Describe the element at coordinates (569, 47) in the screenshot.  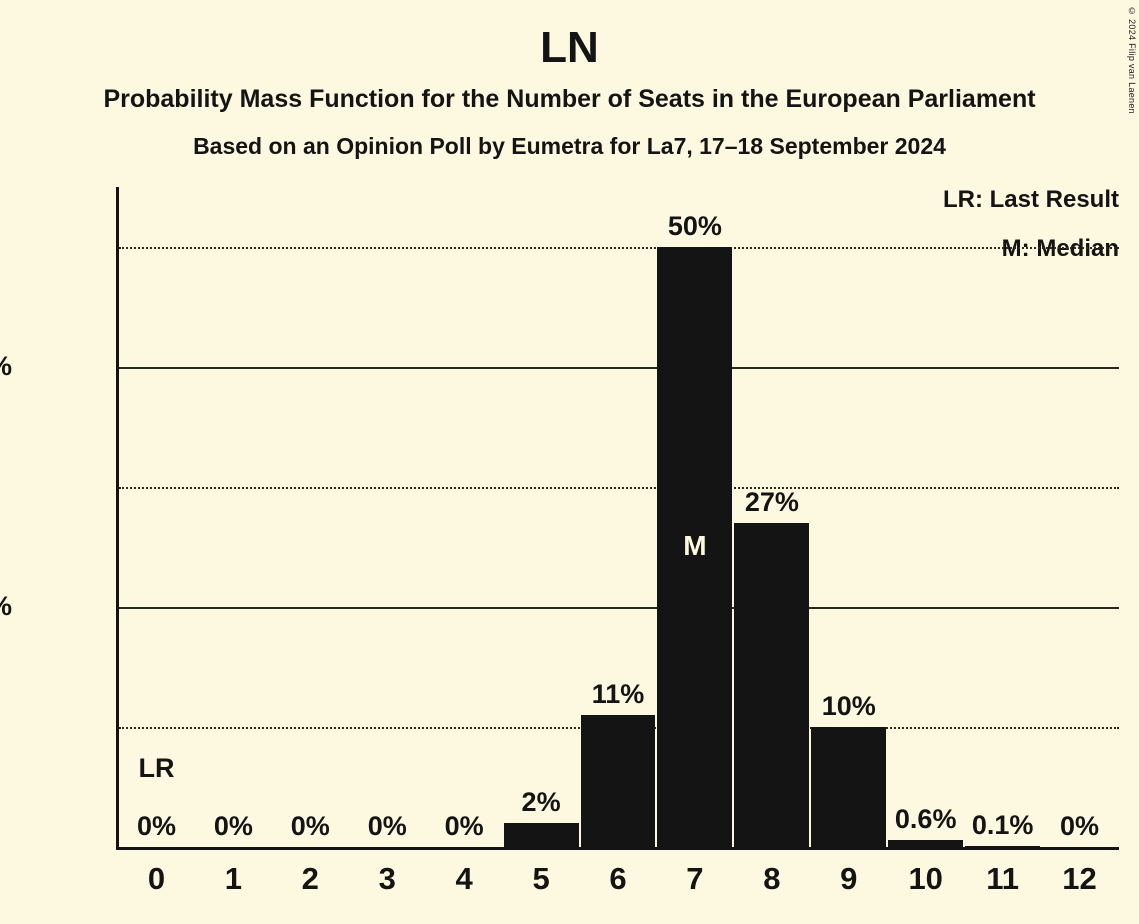
I see `page-title: LN` at that location.